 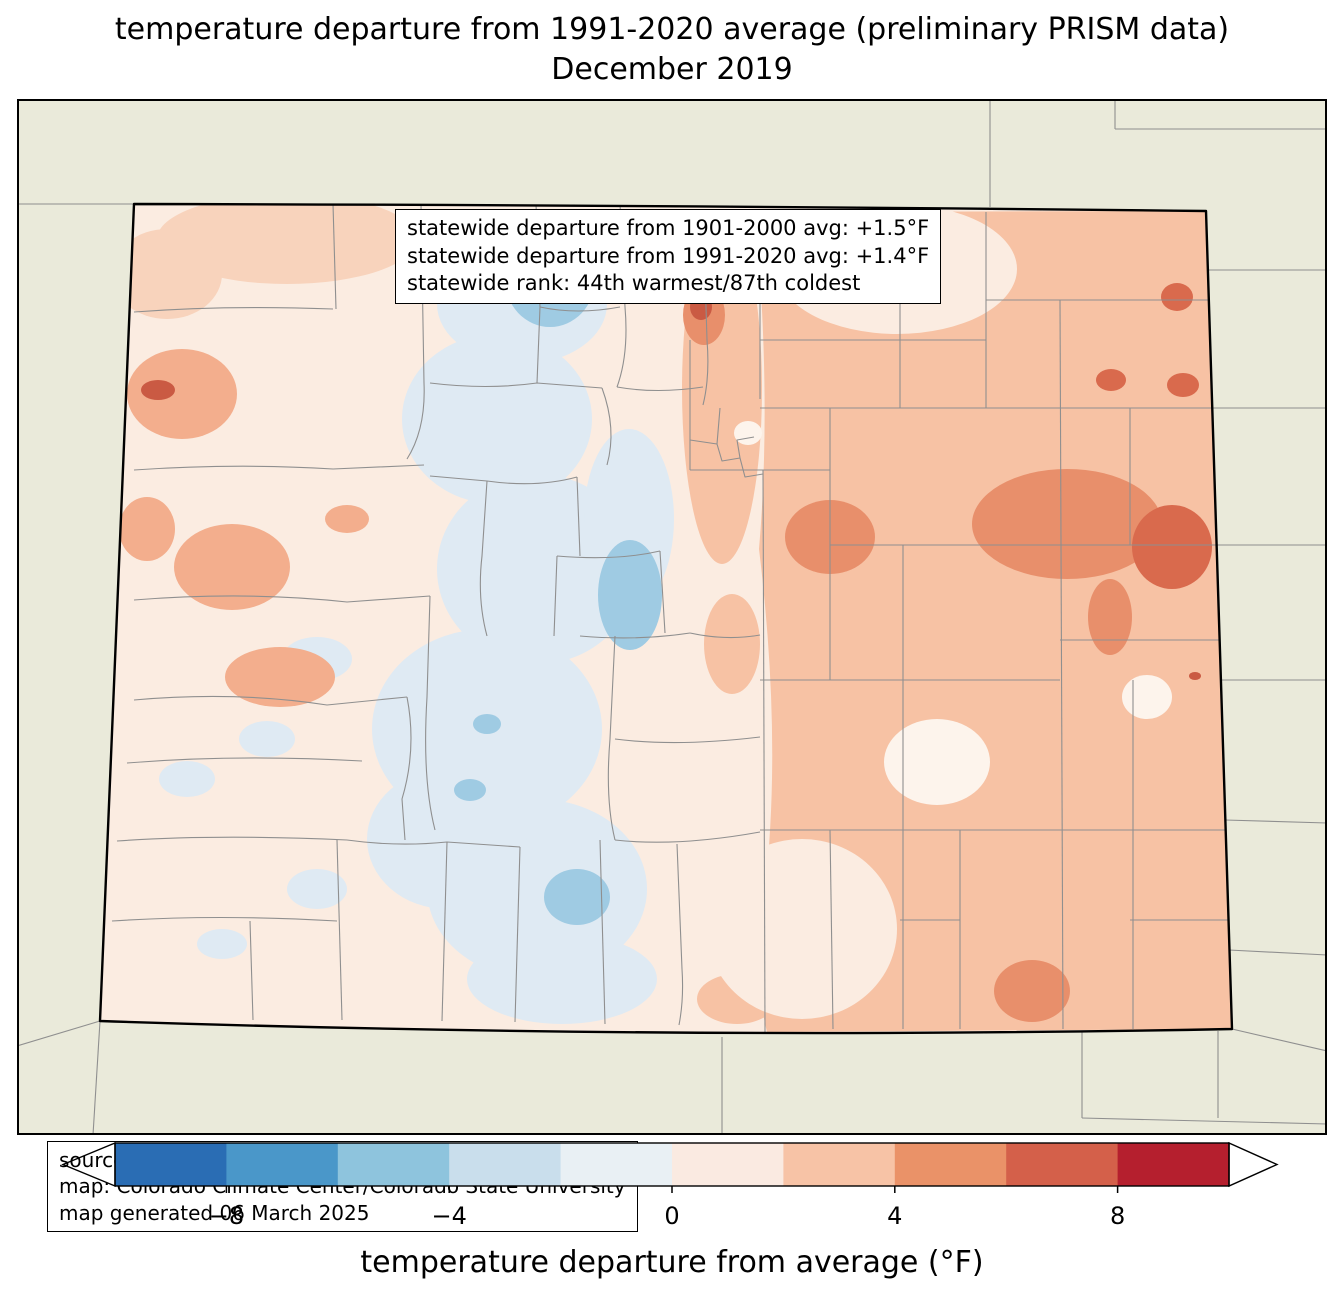 I want to click on title-line-2: December 2019, so click(x=672, y=69).